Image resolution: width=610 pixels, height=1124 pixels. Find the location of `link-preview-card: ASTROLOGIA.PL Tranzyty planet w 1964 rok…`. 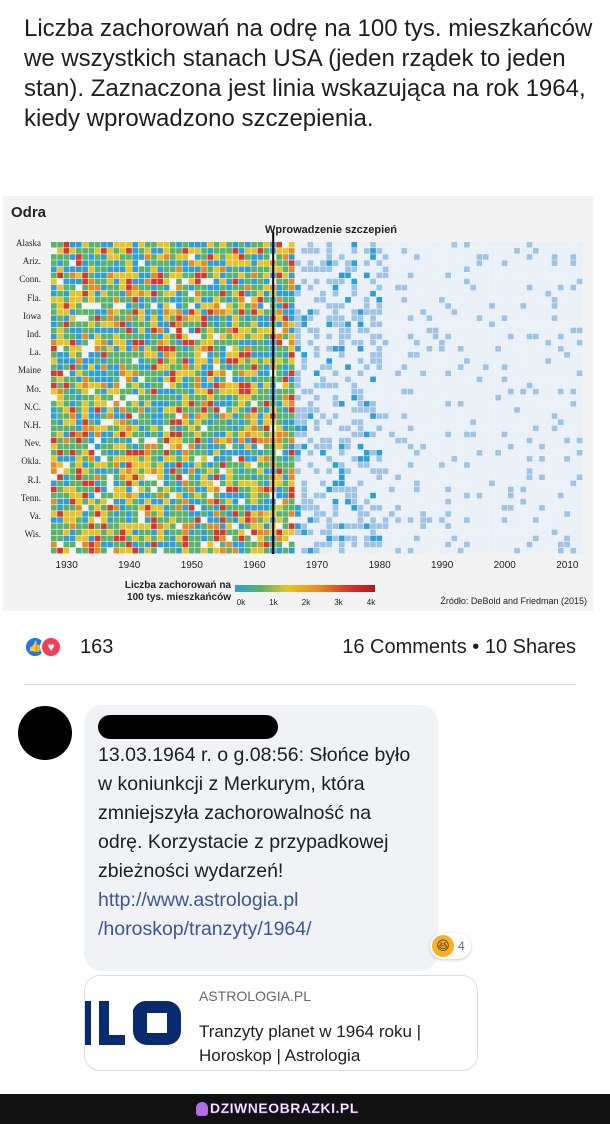

link-preview-card: ASTROLOGIA.PL Tranzyty planet w 1964 rok… is located at coordinates (281, 1023).